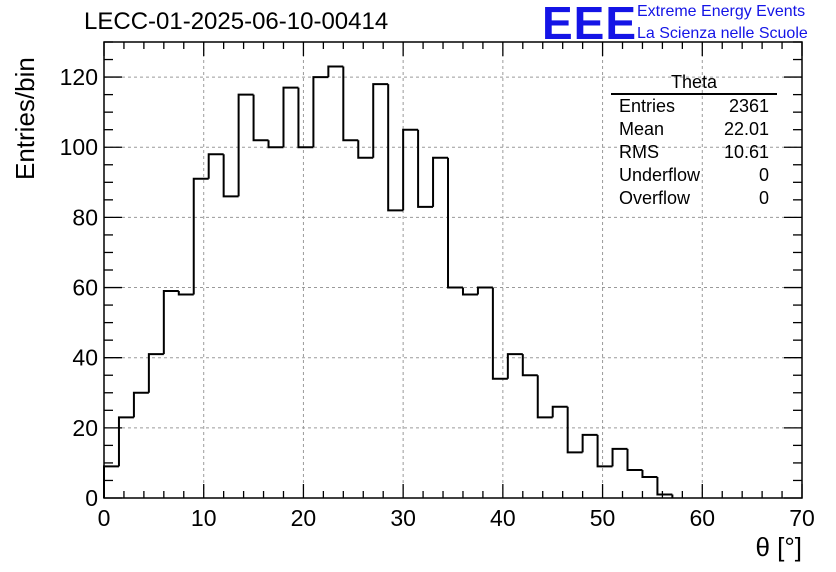 The height and width of the screenshot is (572, 836). I want to click on chart-title: LECC-01-2025-06-10-00414, so click(236, 21).